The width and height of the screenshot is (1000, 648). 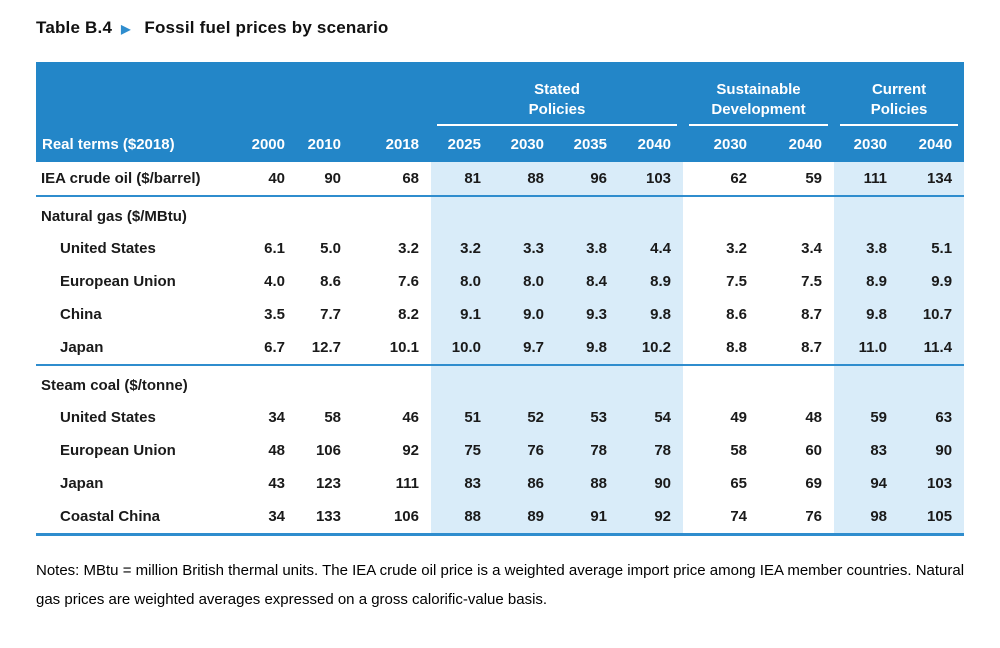 What do you see at coordinates (500, 483) in the screenshot?
I see `table-row: Japan 43 123 111 83 86 88 90 65 69 94 103` at bounding box center [500, 483].